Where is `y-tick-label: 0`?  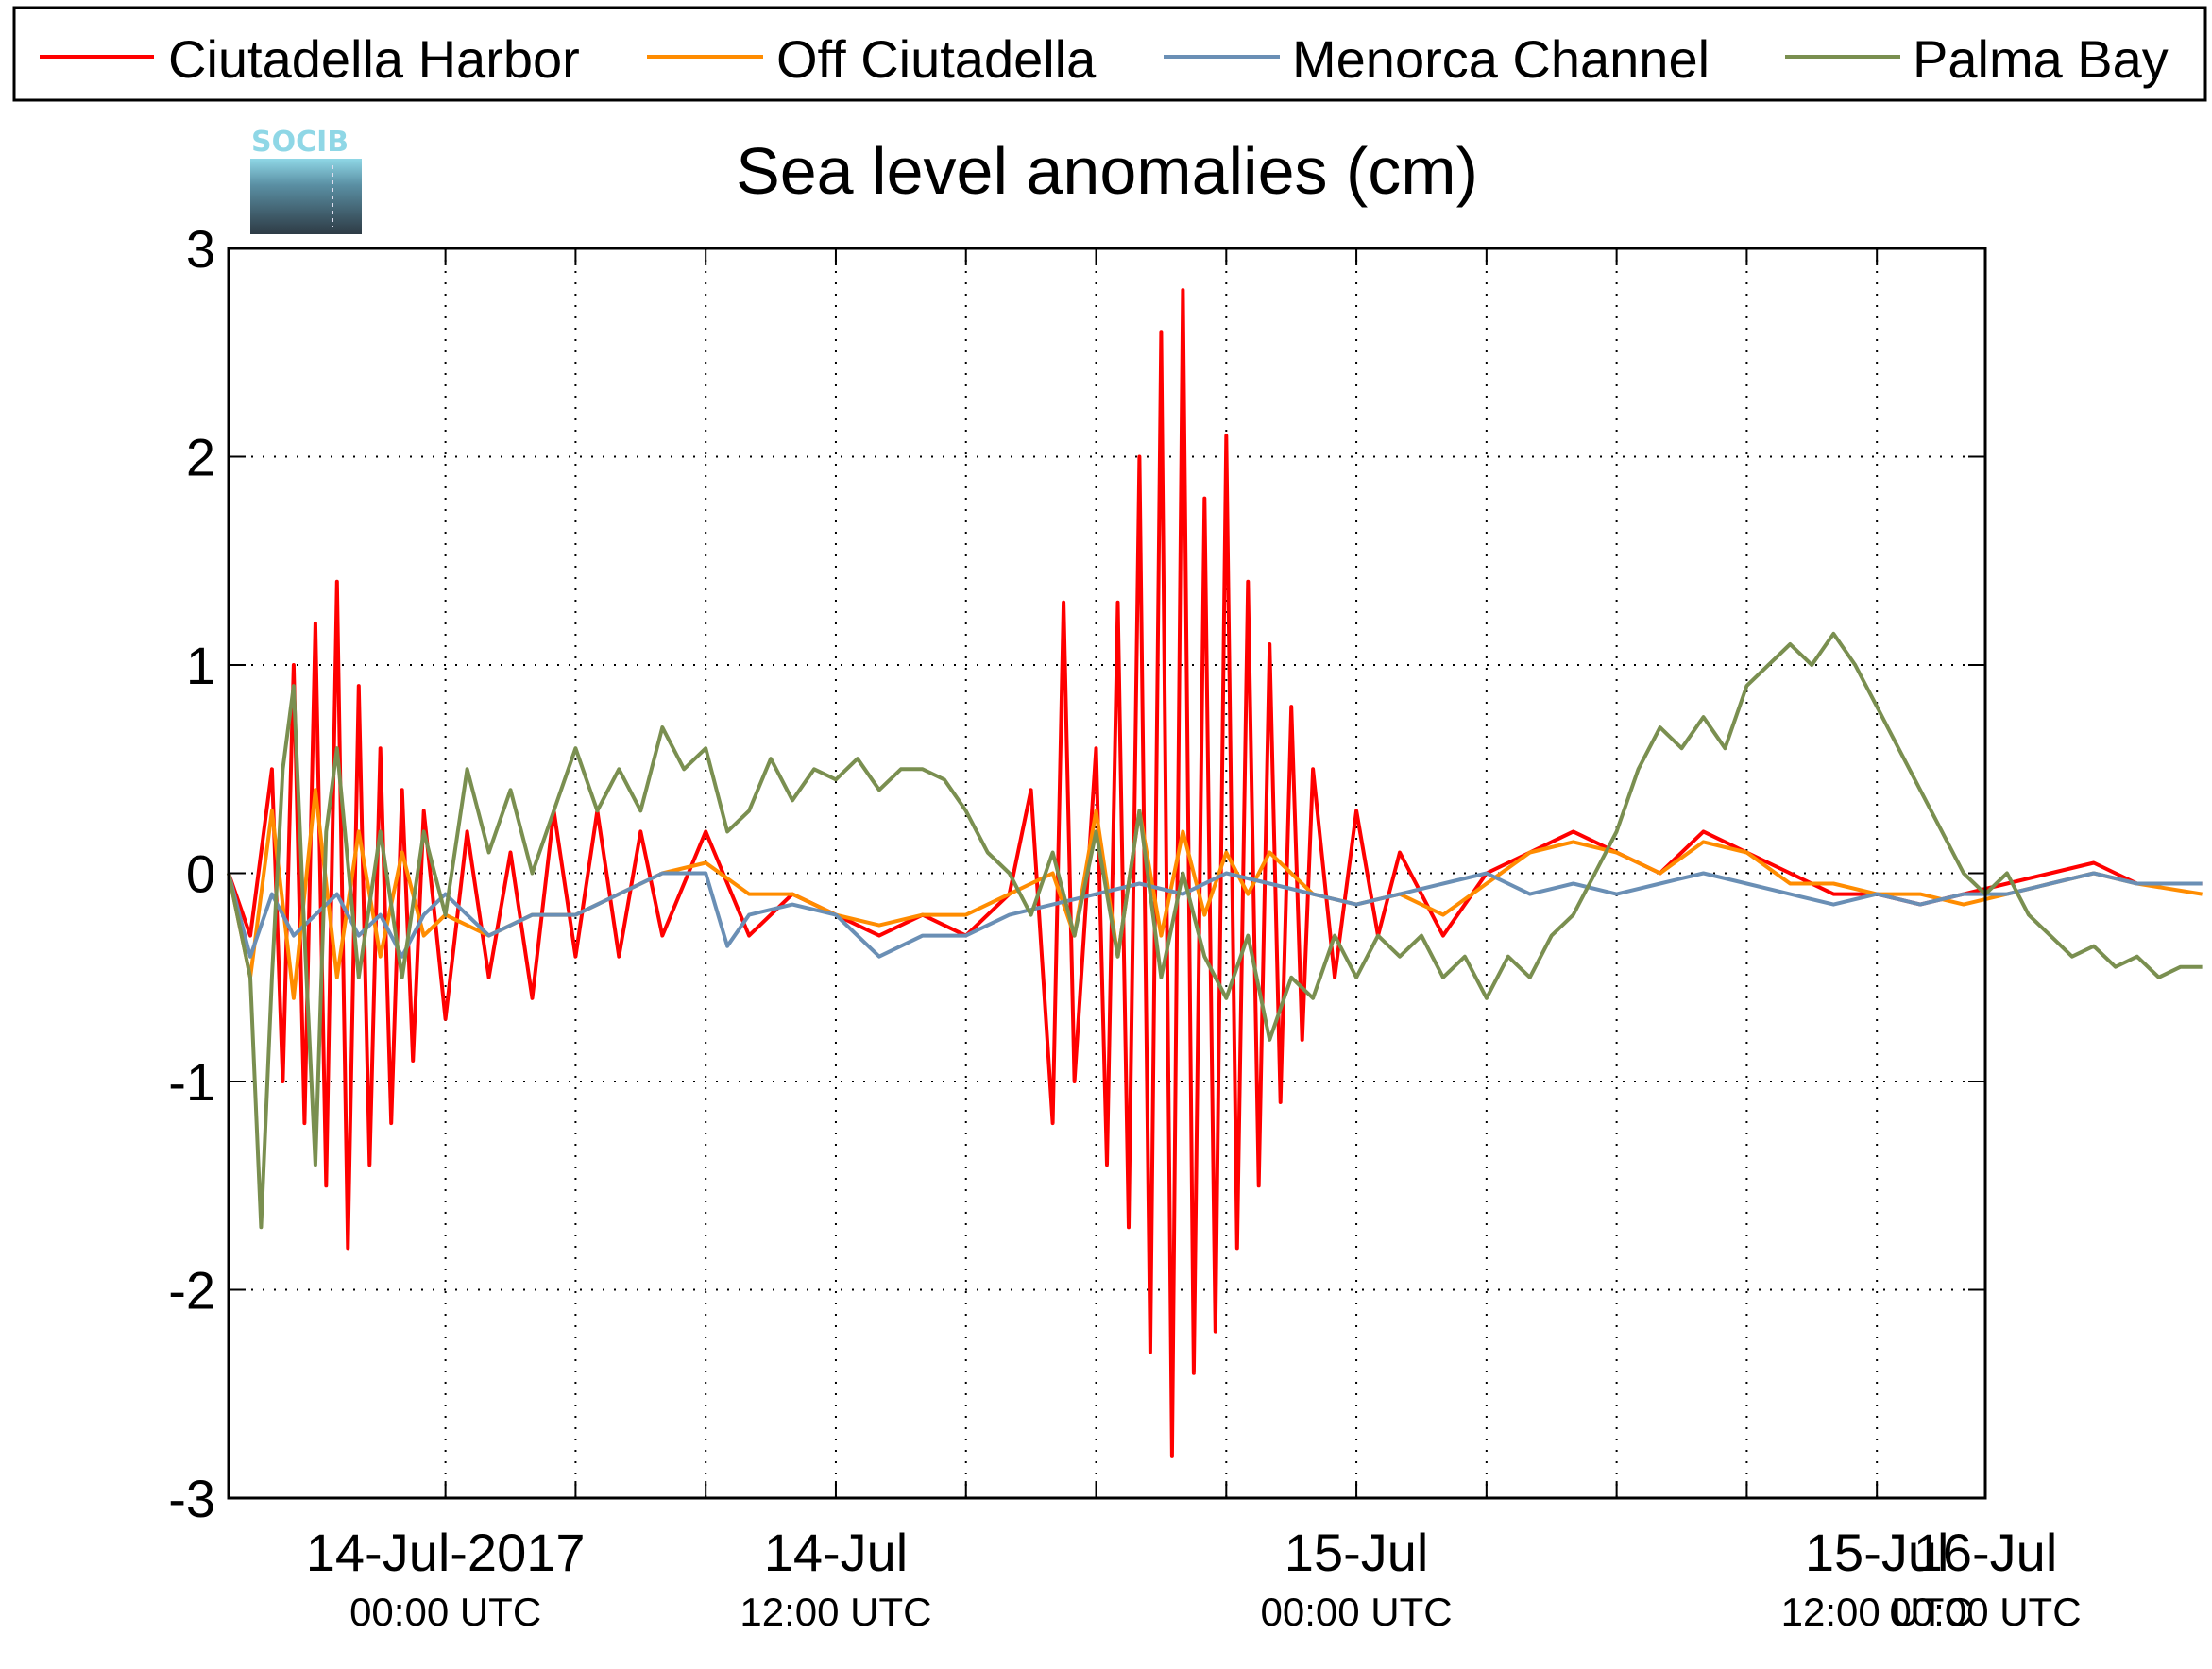
y-tick-label: 0 is located at coordinates (200, 874).